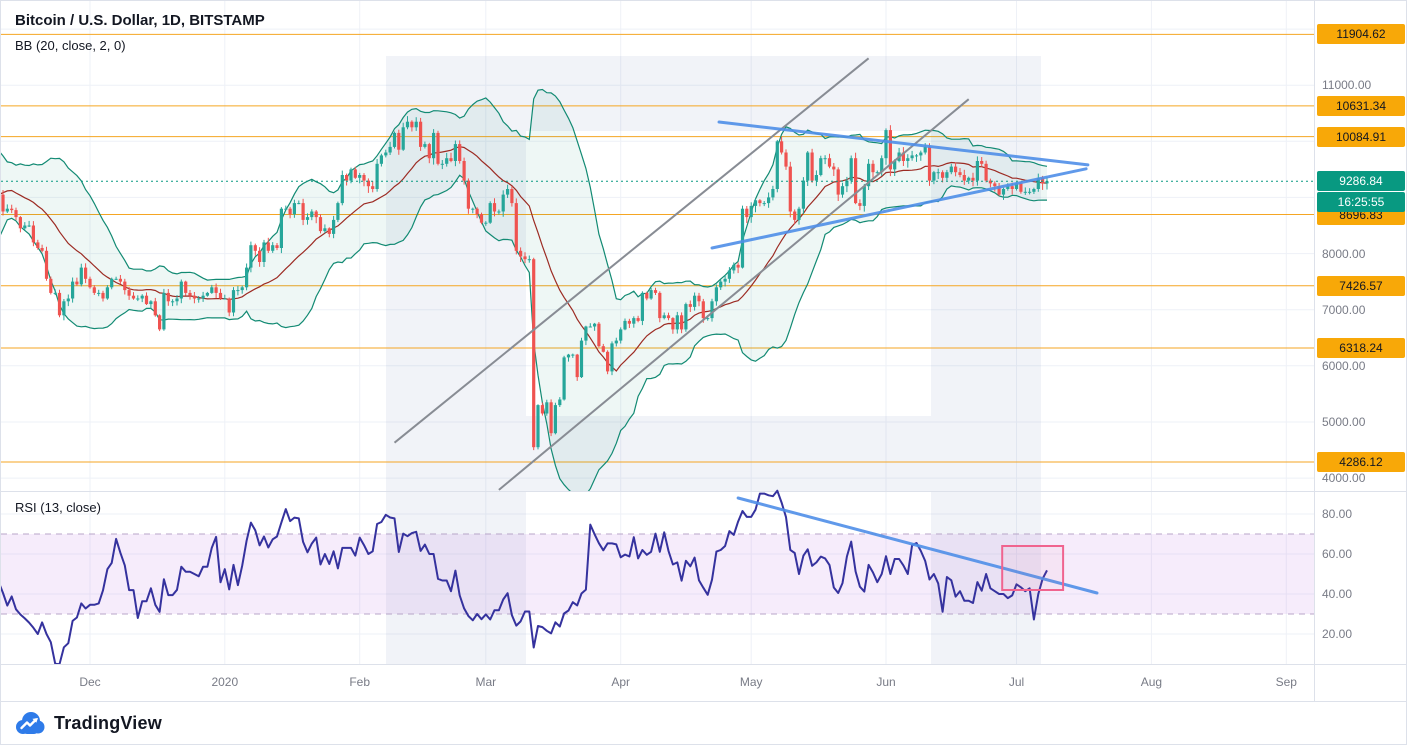 The image size is (1407, 745). I want to click on time-axis-label: Apr, so click(621, 682).